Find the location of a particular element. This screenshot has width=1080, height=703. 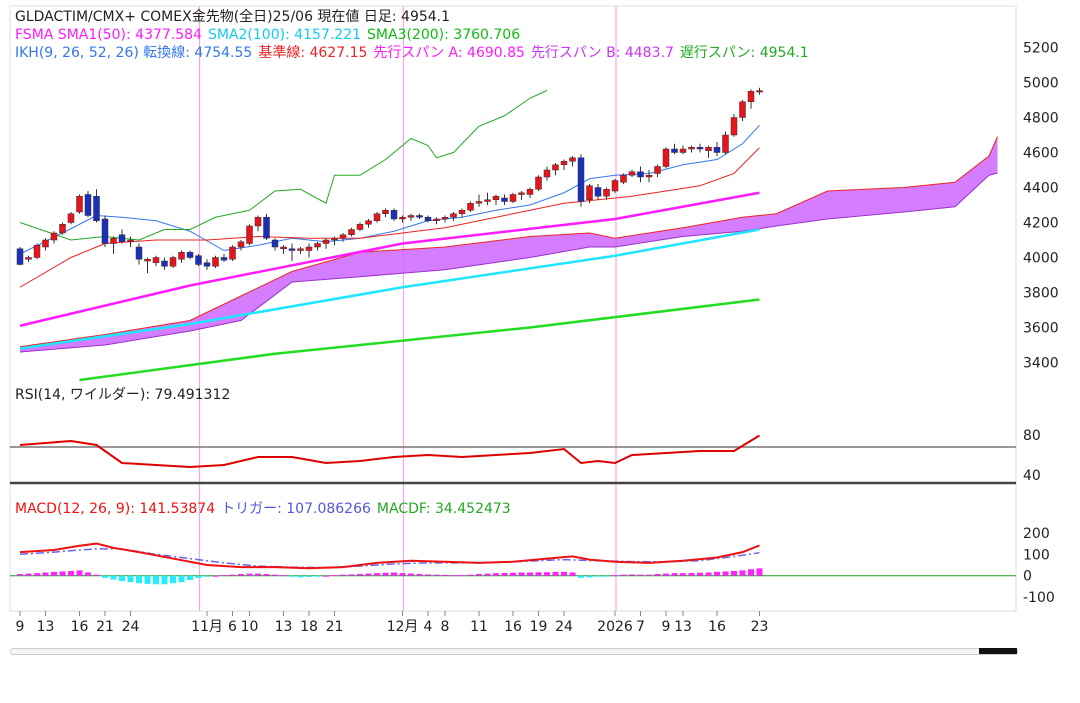

date-label: 8 is located at coordinates (445, 627).